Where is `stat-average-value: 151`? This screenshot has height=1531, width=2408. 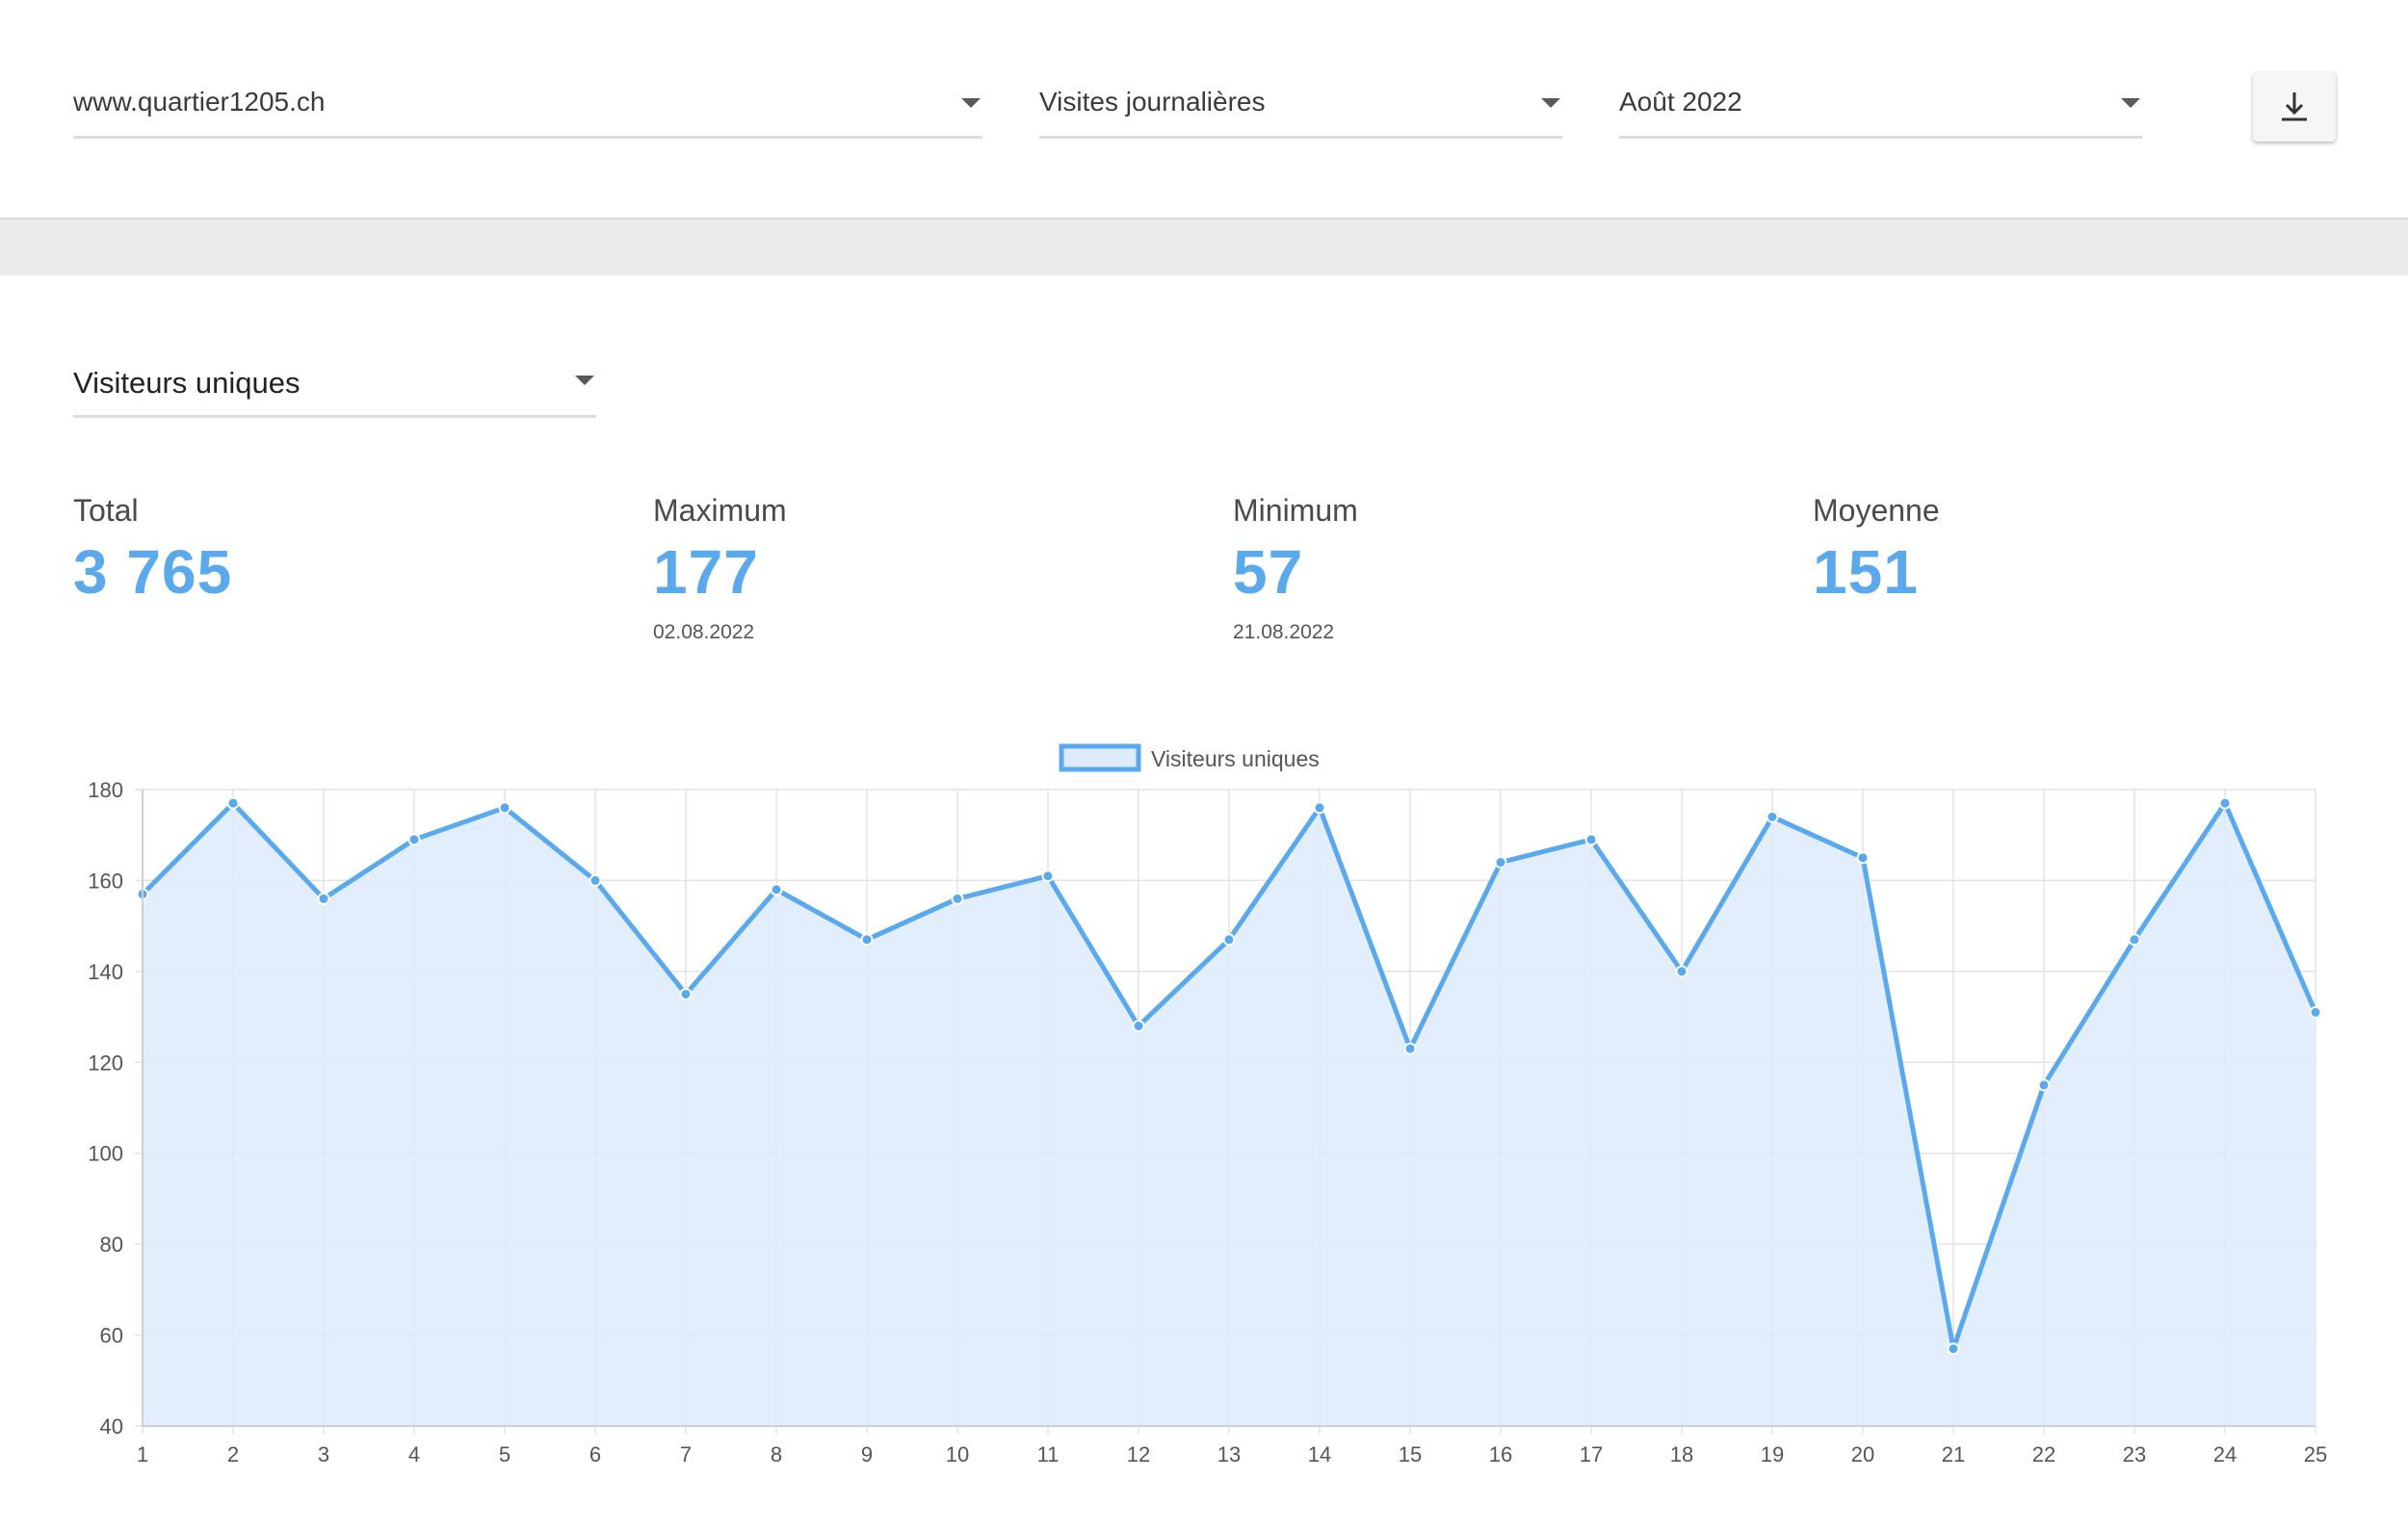
stat-average-value: 151 is located at coordinates (1866, 572).